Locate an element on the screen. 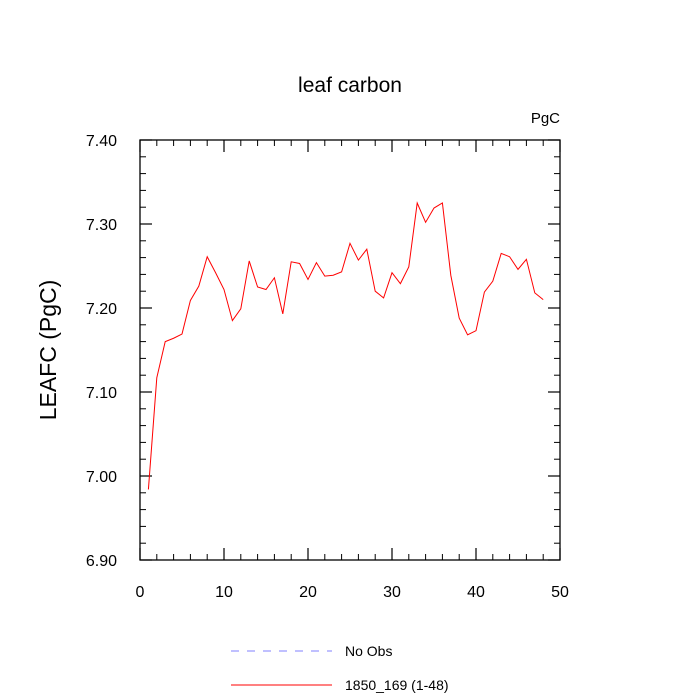  x-tick-label: 30 is located at coordinates (392, 592).